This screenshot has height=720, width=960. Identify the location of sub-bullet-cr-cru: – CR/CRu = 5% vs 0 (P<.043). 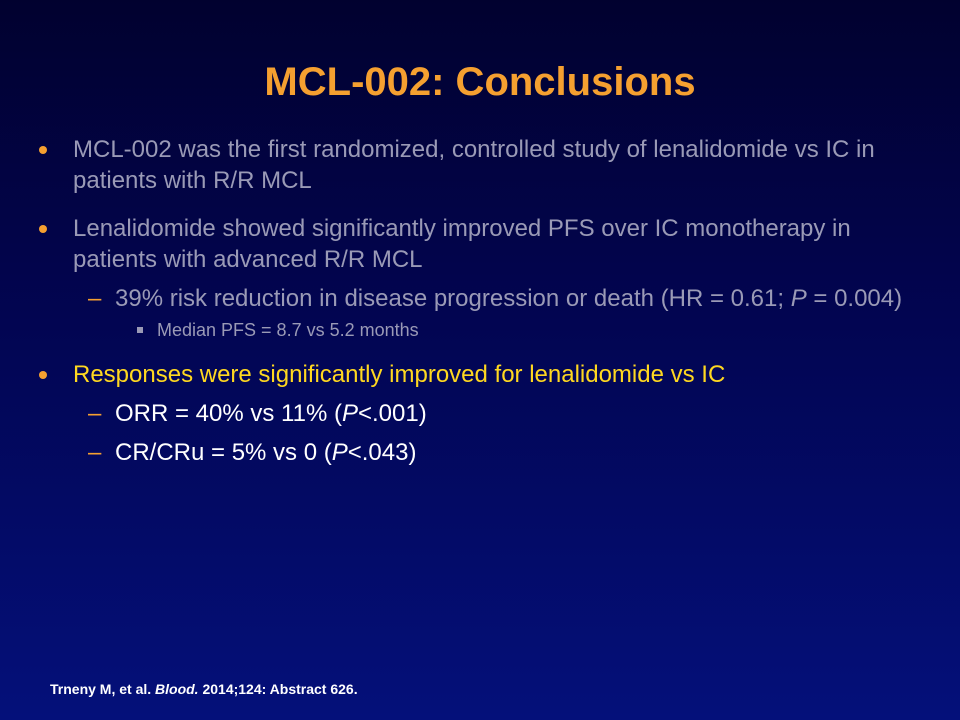
(476, 452).